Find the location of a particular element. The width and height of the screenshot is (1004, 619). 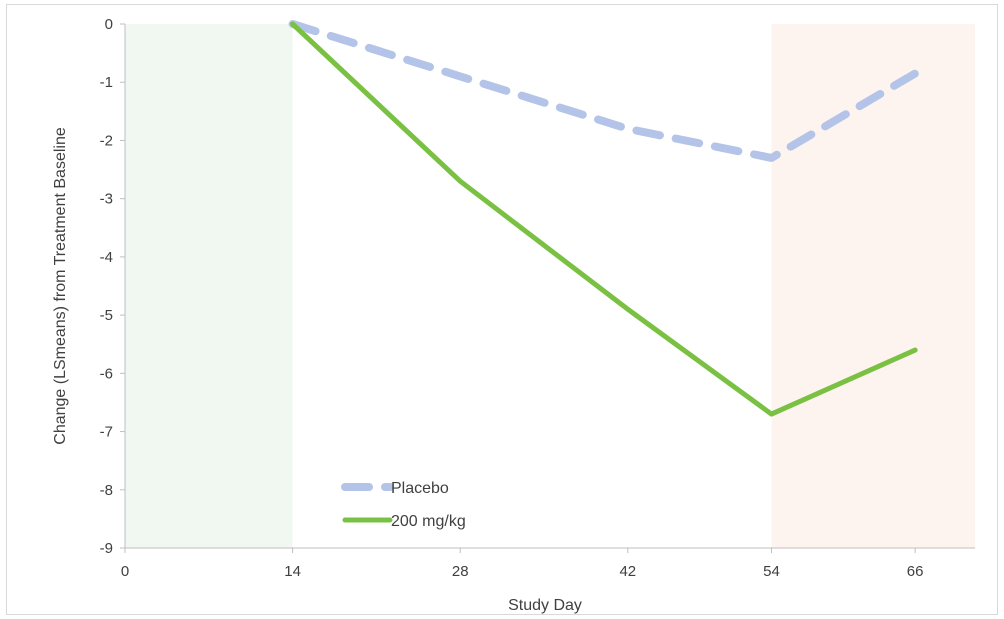

y-tick-label: -2 is located at coordinates (106, 140).